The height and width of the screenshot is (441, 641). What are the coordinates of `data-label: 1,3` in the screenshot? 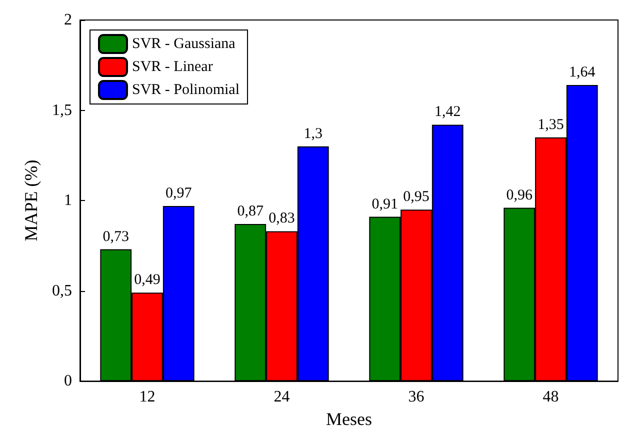 It's located at (313, 134).